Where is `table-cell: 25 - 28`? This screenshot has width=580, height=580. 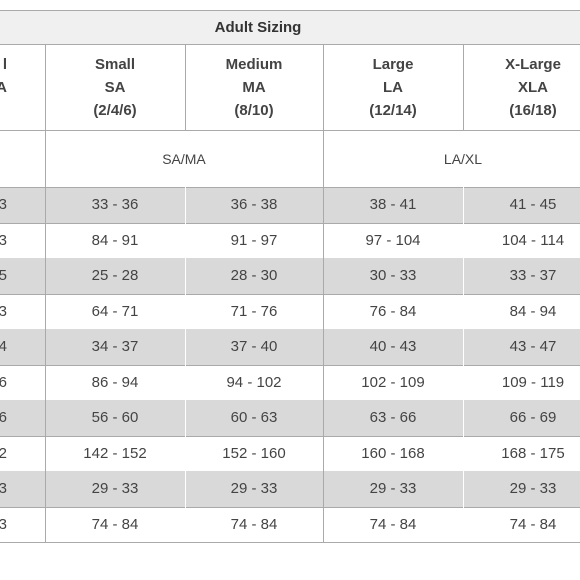
table-cell: 25 - 28 is located at coordinates (115, 276).